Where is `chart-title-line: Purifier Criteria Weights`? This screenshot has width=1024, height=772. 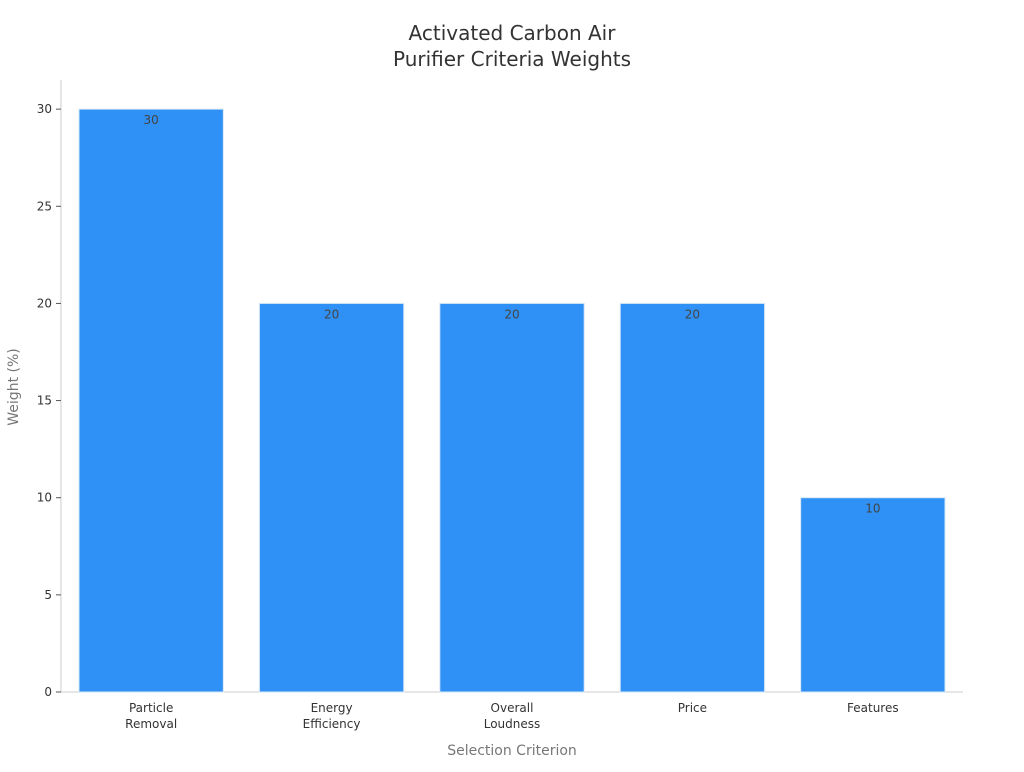 chart-title-line: Purifier Criteria Weights is located at coordinates (512, 59).